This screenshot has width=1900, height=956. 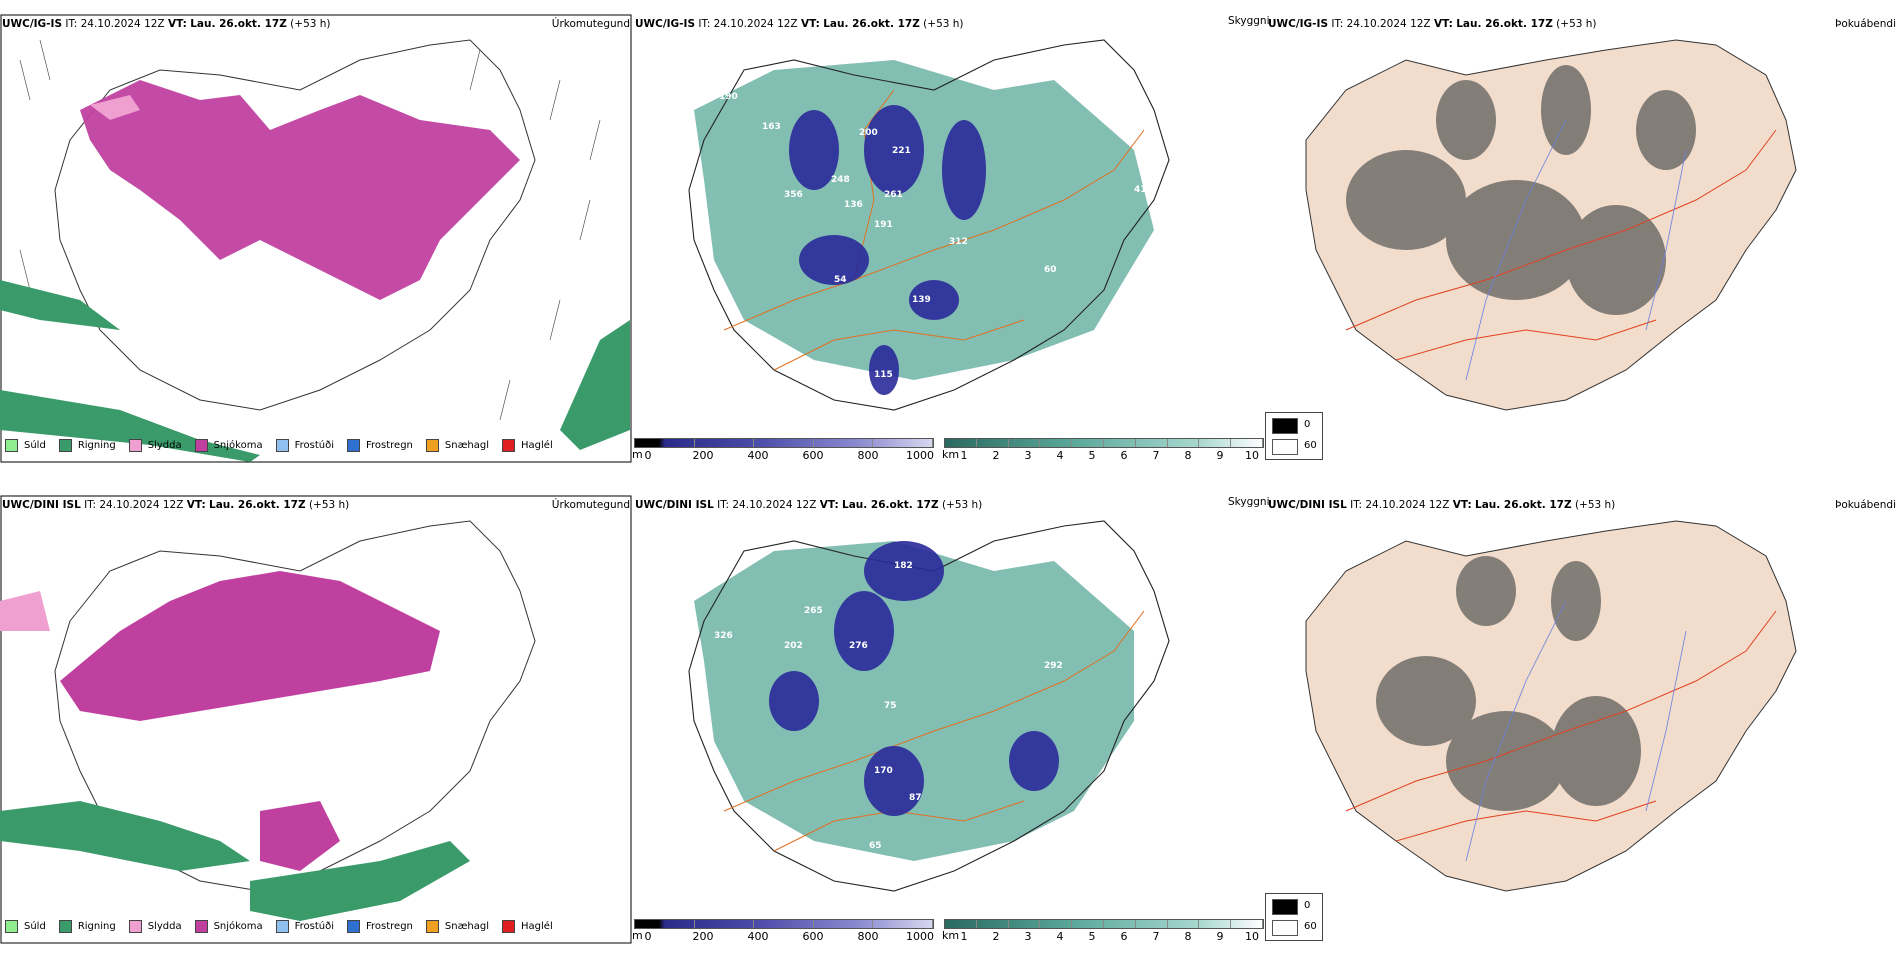 What do you see at coordinates (25, 611) in the screenshot?
I see `sleet-area` at bounding box center [25, 611].